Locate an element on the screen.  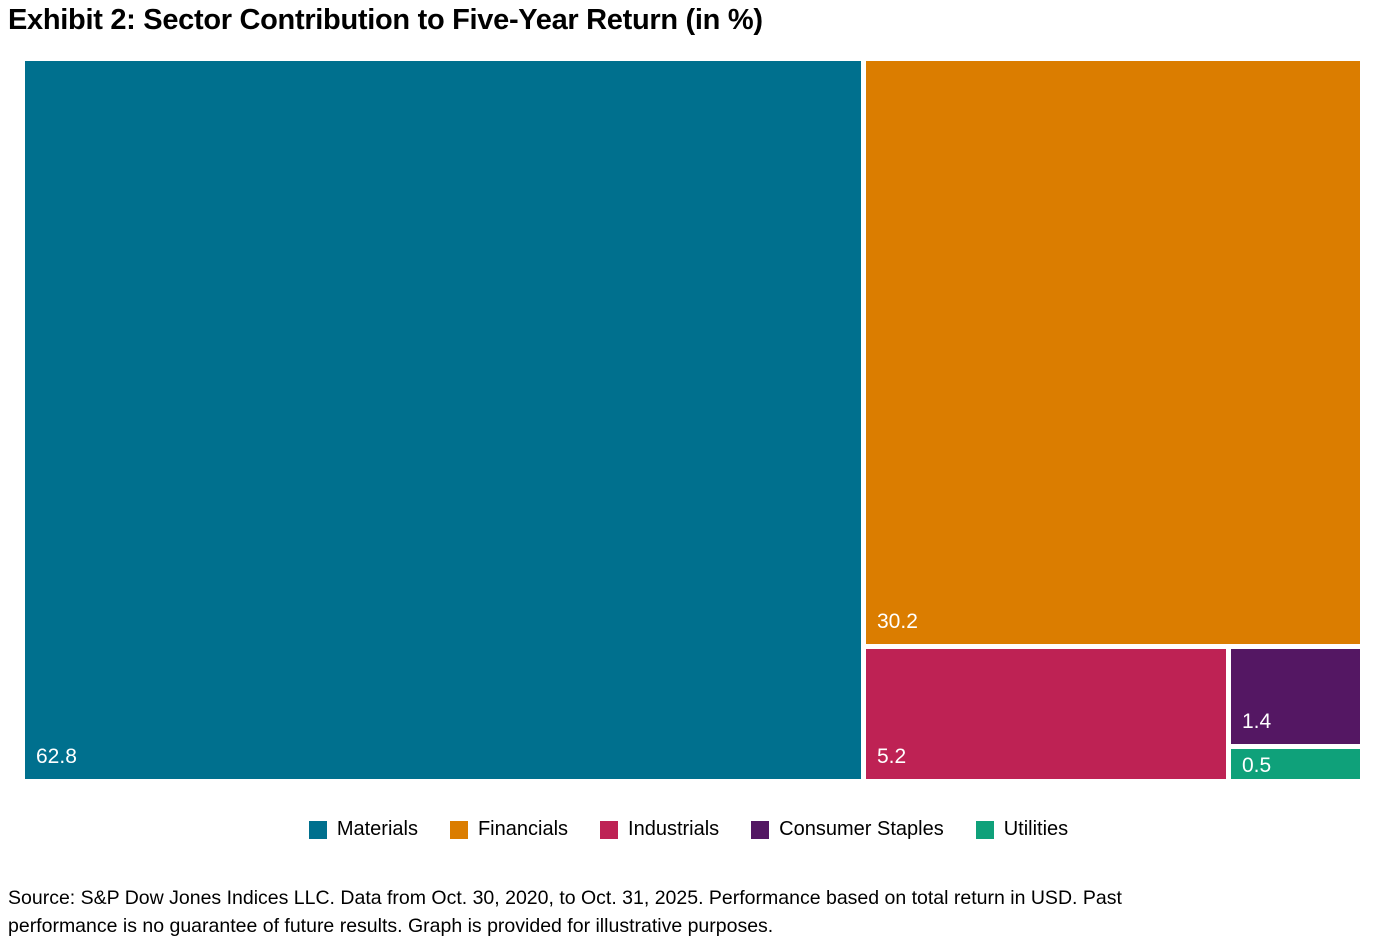
legend-item-utilities: Utilities is located at coordinates (1022, 829).